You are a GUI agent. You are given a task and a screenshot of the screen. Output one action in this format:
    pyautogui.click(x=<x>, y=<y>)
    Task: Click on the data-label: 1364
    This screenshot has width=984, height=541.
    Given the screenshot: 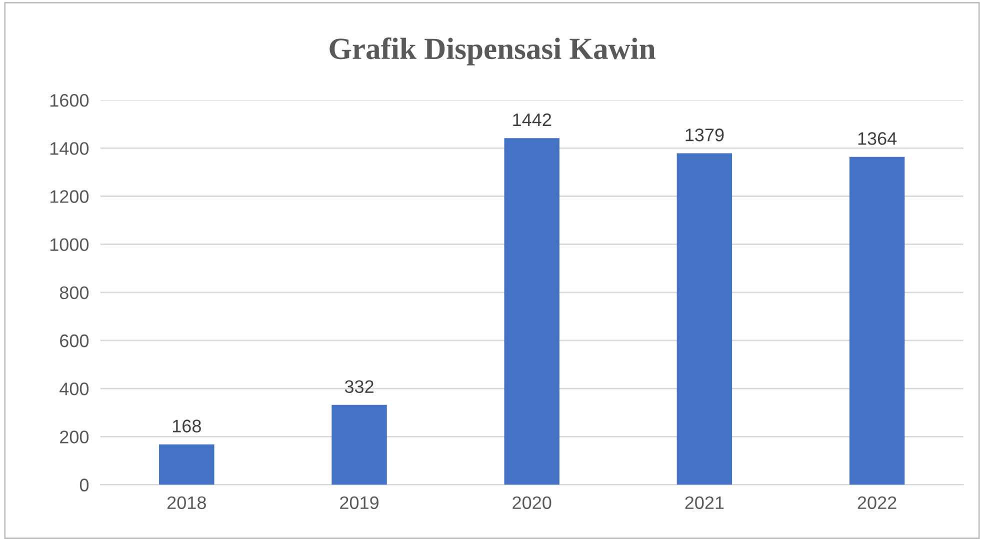 What is the action you would take?
    pyautogui.click(x=877, y=138)
    